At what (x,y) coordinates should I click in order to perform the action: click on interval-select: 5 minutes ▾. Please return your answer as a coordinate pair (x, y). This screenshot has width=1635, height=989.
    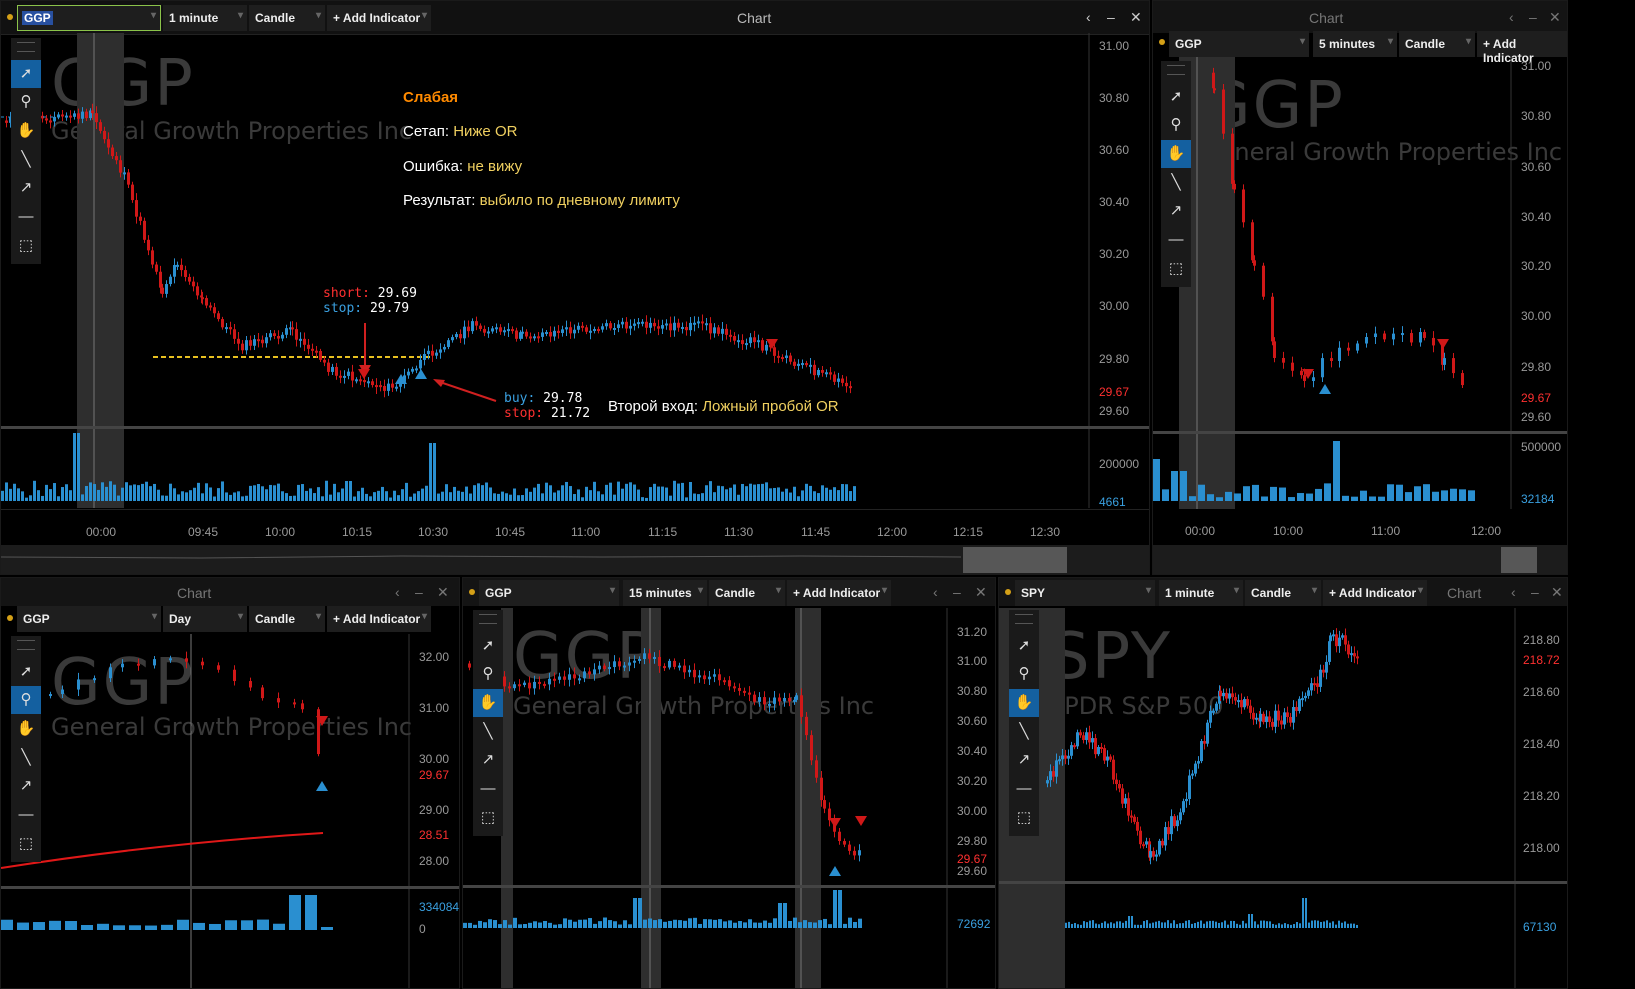
    Looking at the image, I should click on (1355, 44).